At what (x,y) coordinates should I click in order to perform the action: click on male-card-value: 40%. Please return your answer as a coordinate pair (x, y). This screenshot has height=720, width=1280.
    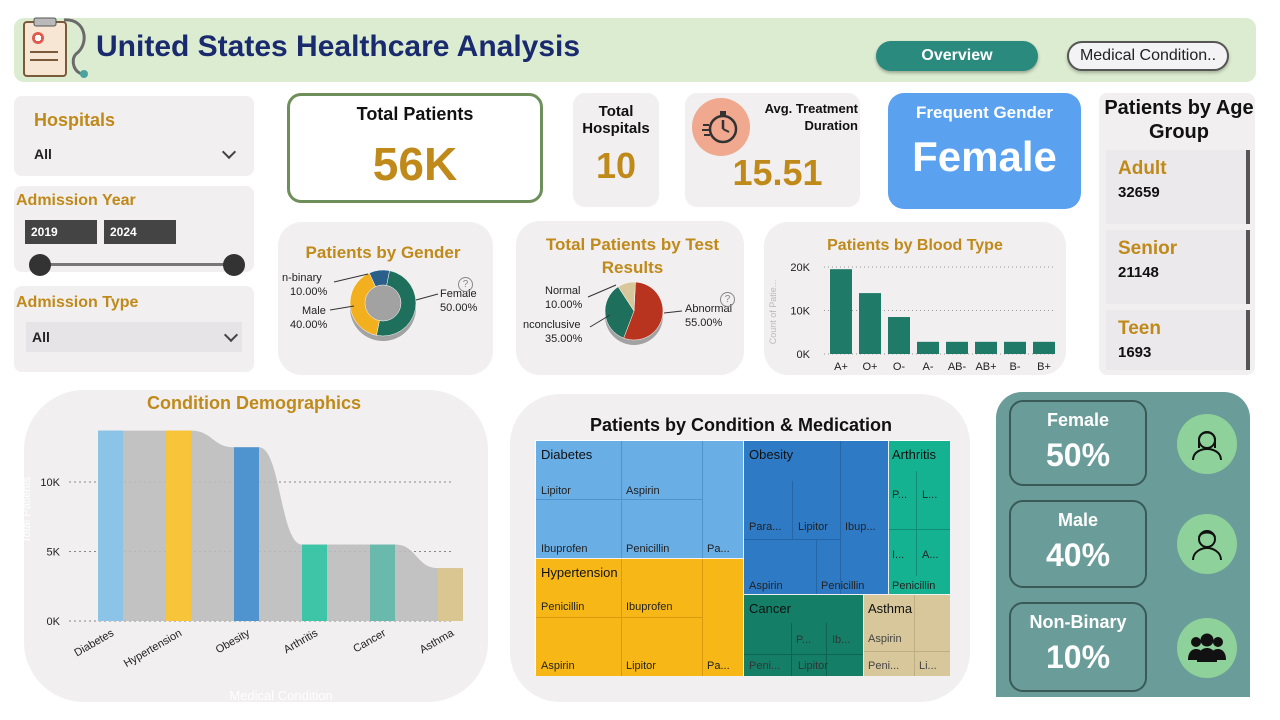
    Looking at the image, I should click on (1078, 555).